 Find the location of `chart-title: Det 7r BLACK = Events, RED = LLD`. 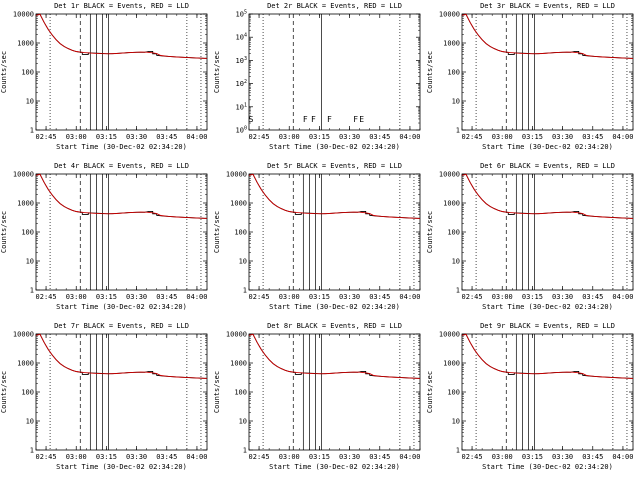

chart-title: Det 7r BLACK = Events, RED = LLD is located at coordinates (121, 326).